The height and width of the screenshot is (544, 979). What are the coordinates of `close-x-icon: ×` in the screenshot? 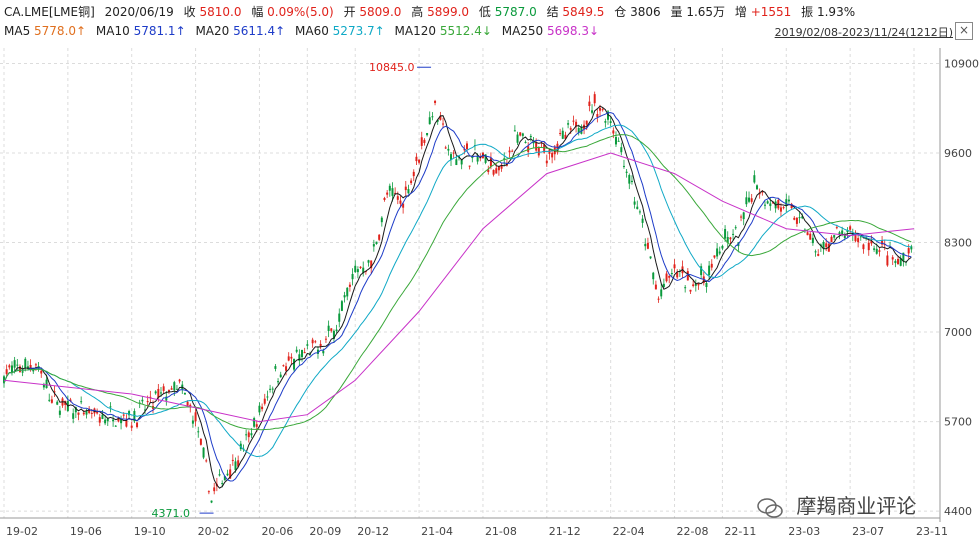 It's located at (964, 31).